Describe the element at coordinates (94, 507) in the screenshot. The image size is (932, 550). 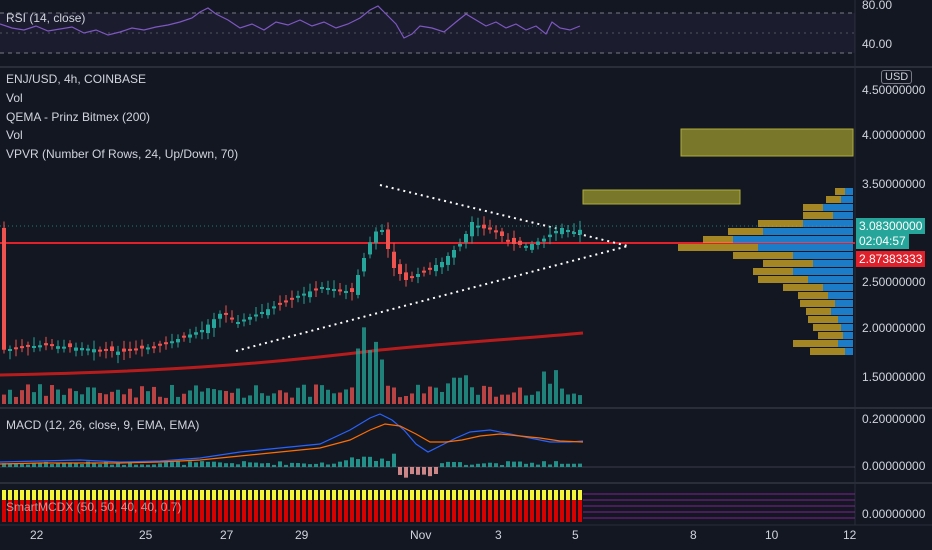
I see `smartmcdx-label: SmartMCDX (50, 50, 40, 40, 0.7)` at that location.